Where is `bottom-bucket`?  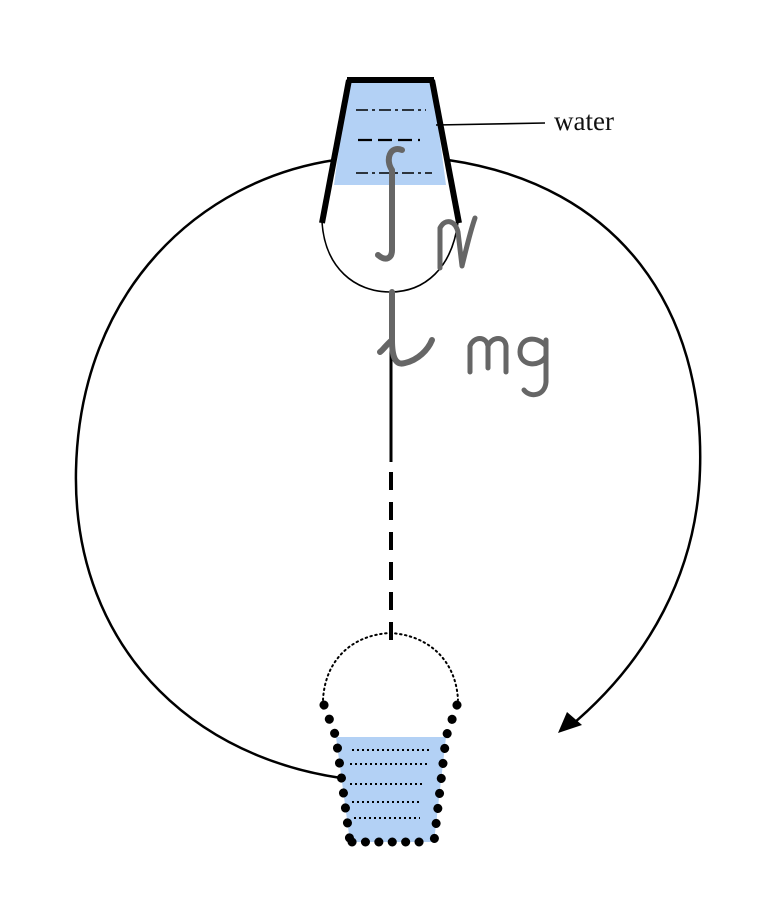
bottom-bucket is located at coordinates (390, 739).